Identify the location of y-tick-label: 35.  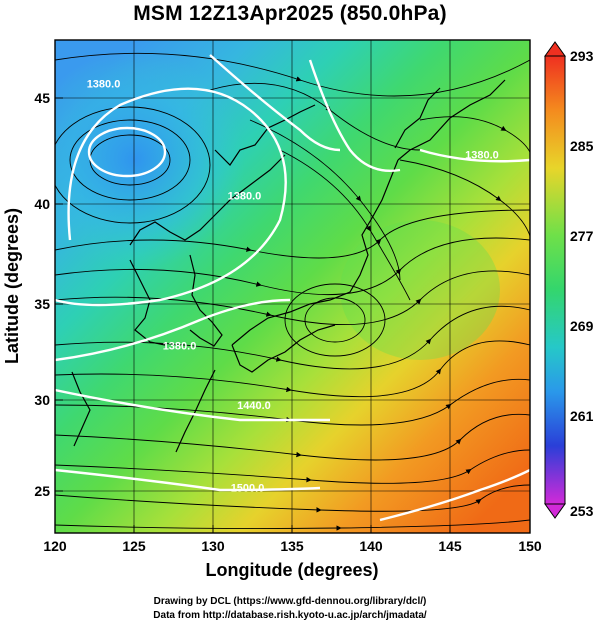
(42, 304).